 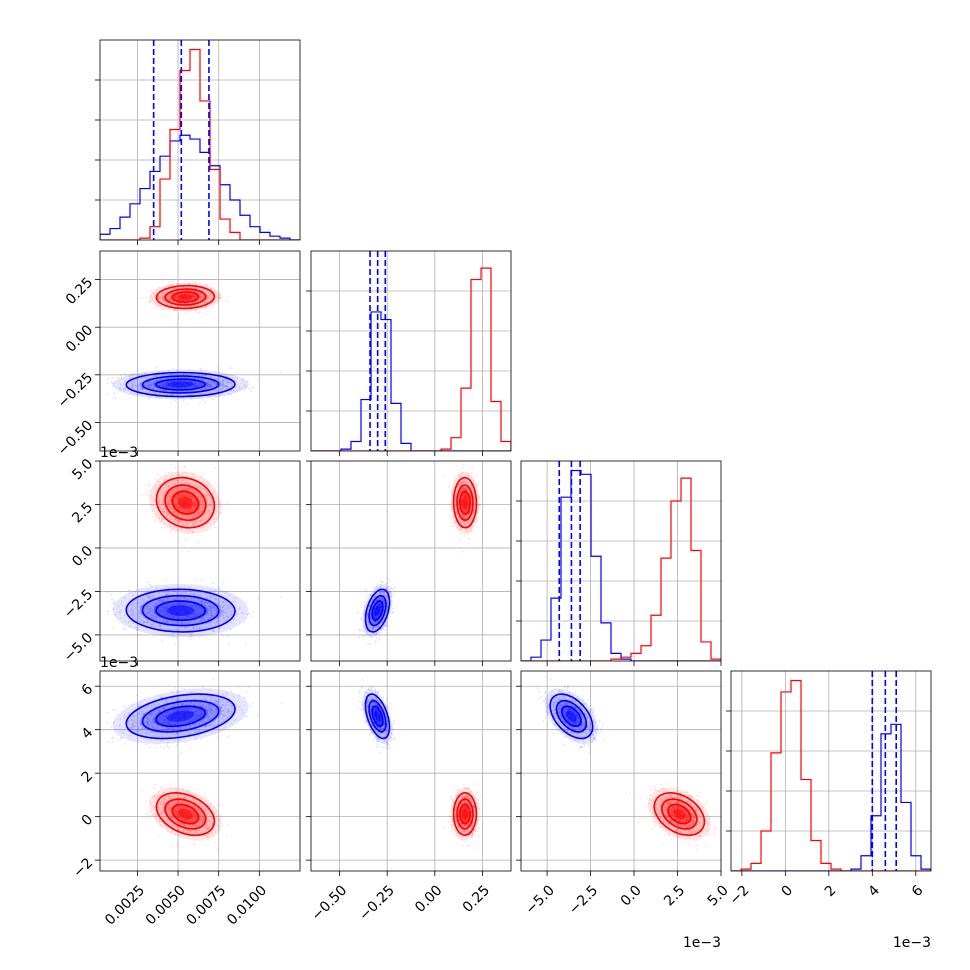 I want to click on y-offset-label: 1e−3, so click(x=119, y=453).